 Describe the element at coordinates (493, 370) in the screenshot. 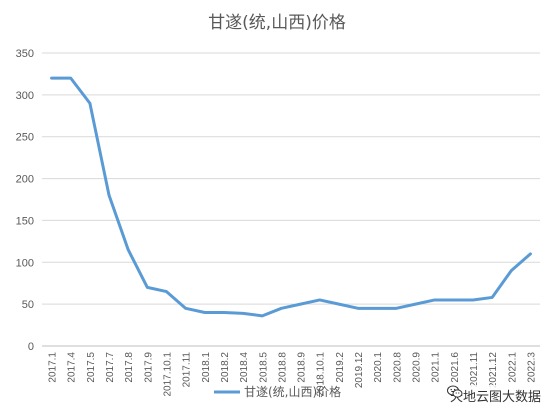

I see `x-tick-label: 2021.12` at that location.